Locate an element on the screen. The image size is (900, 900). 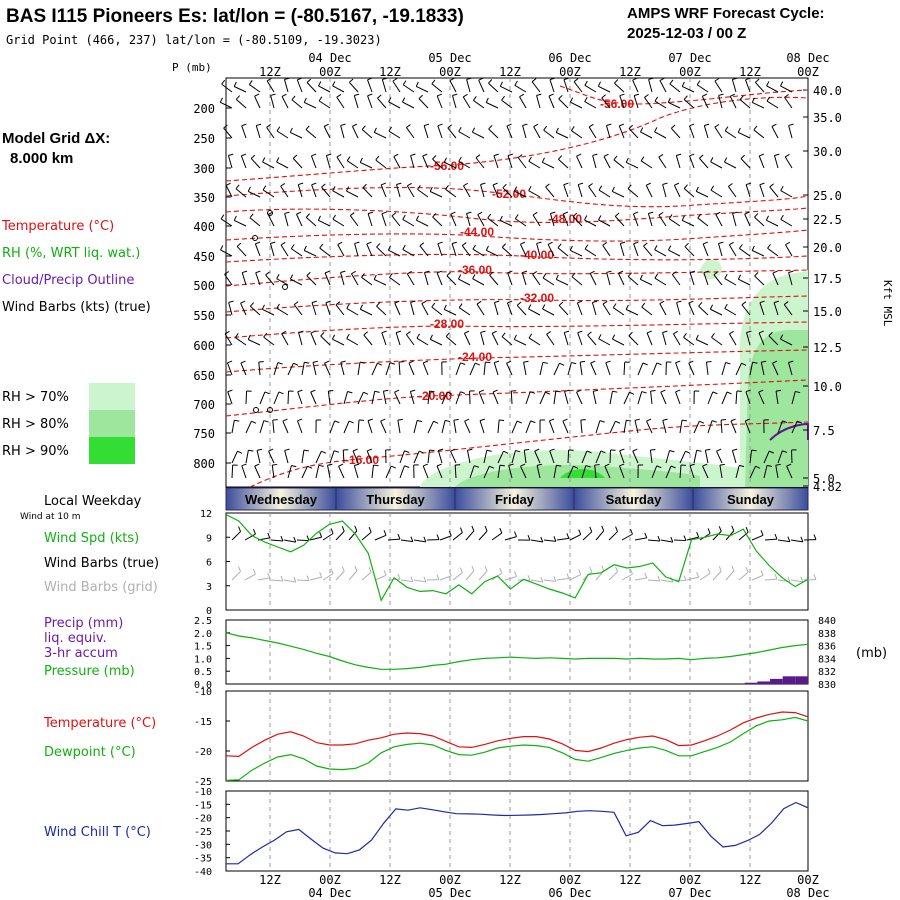
y-tick-label: -30 is located at coordinates (203, 845).